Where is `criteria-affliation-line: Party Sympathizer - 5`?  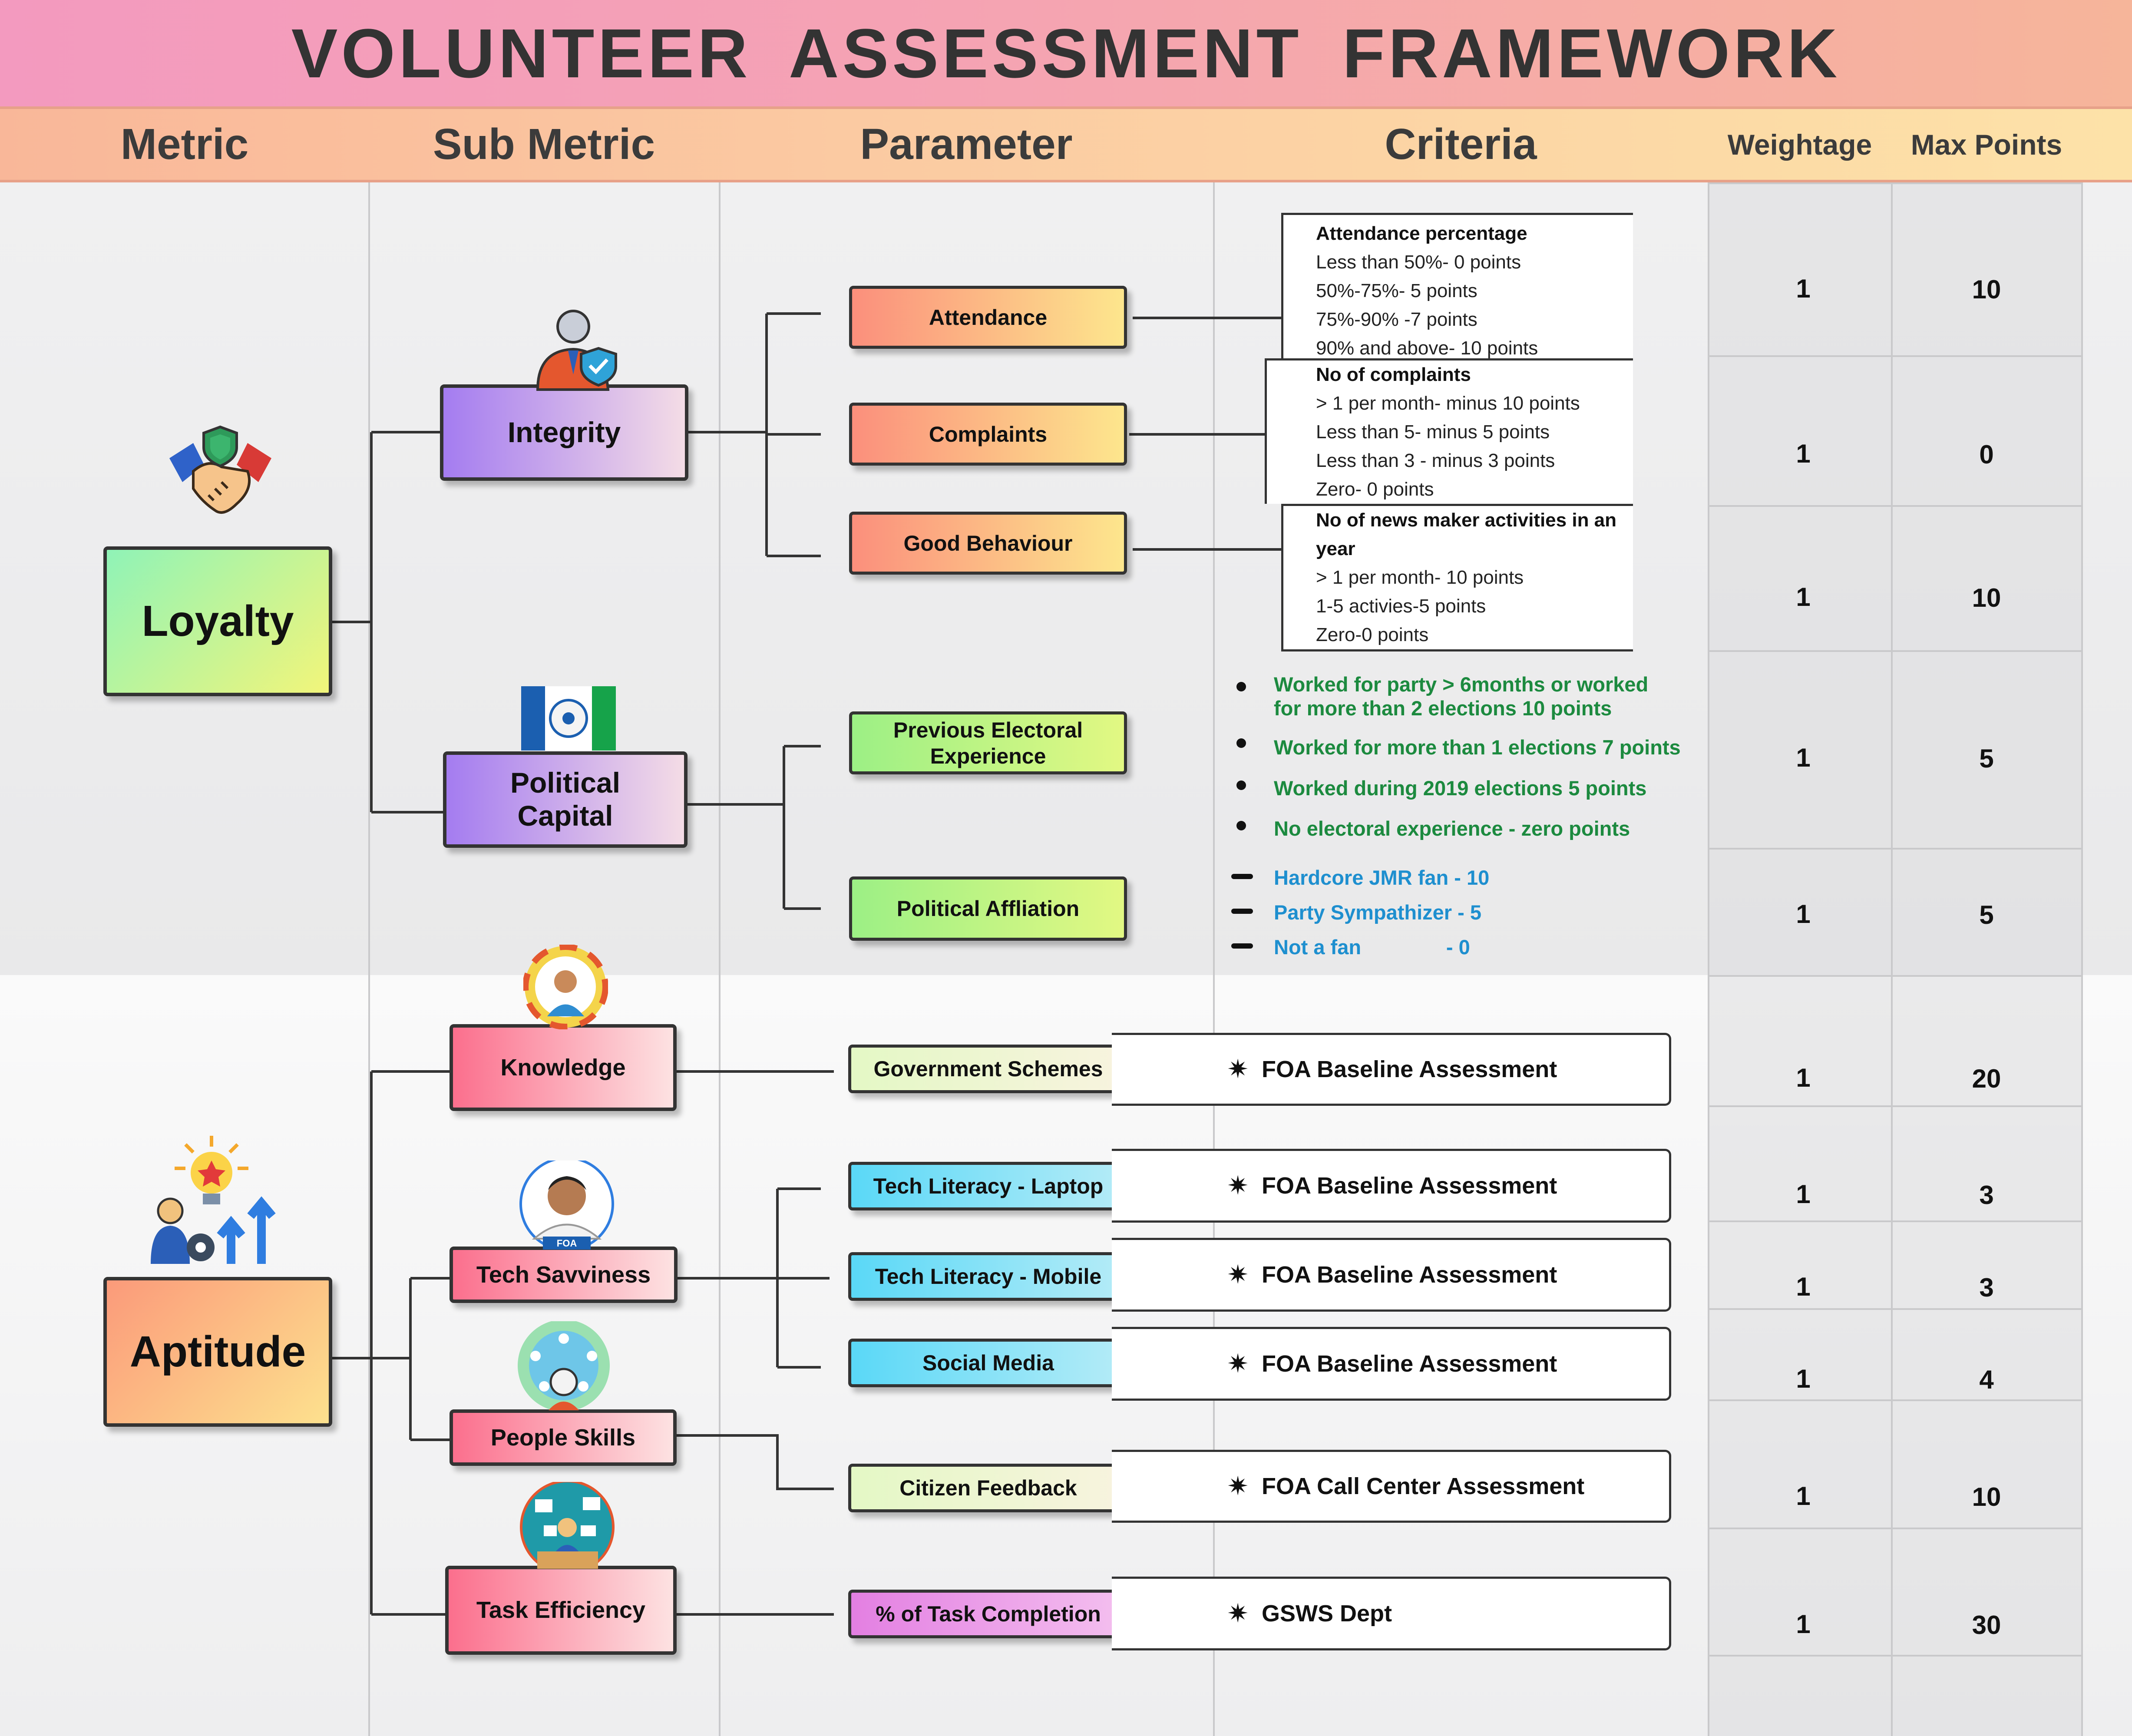 criteria-affliation-line: Party Sympathizer - 5 is located at coordinates (1377, 912).